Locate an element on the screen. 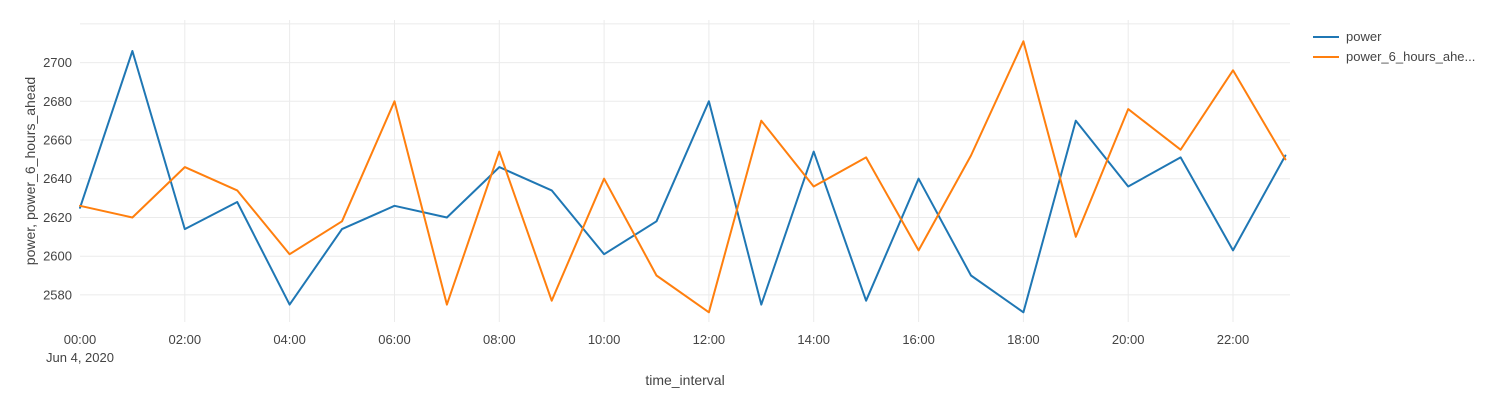  svg-text: 04:00 is located at coordinates (289, 339).